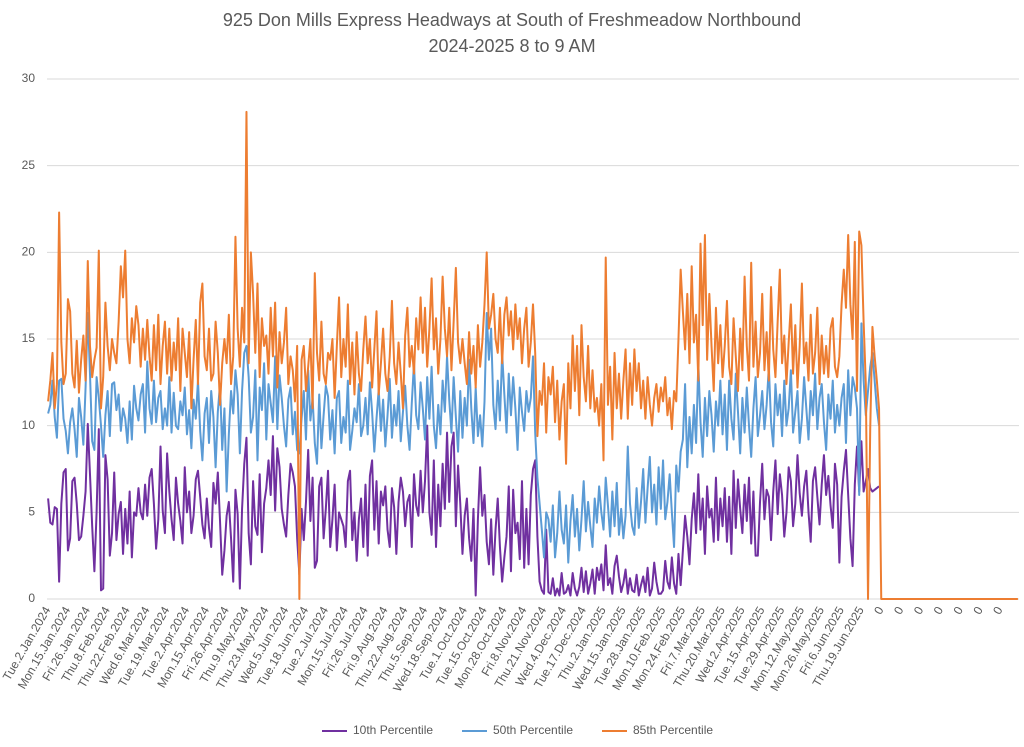 The width and height of the screenshot is (1024, 747). What do you see at coordinates (31, 512) in the screenshot?
I see `y-tick-label: 5` at bounding box center [31, 512].